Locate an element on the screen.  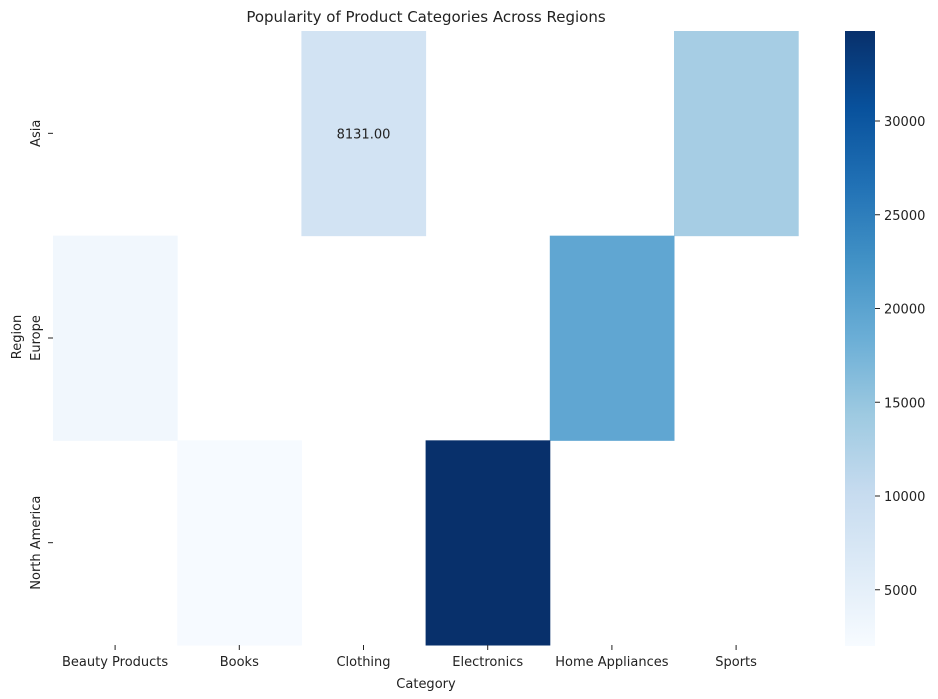
colorbar is located at coordinates (860, 338).